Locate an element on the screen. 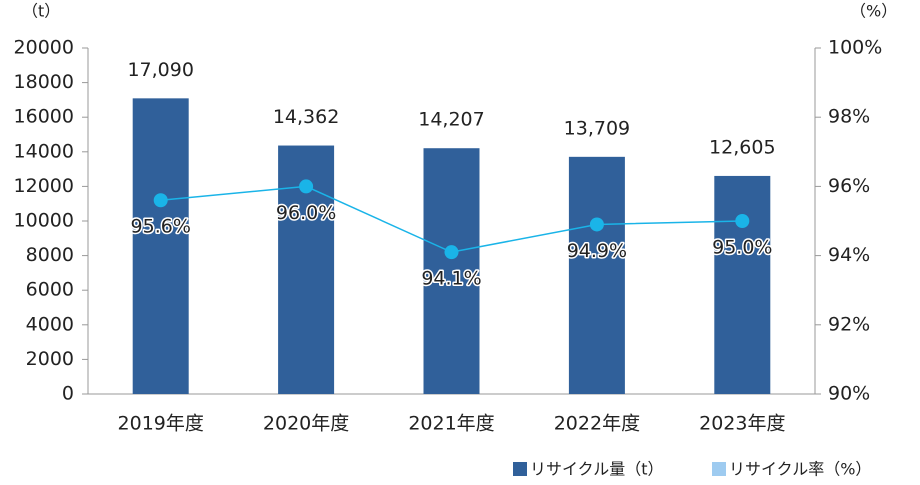 The height and width of the screenshot is (485, 920). x-tick-label: 2021年度 is located at coordinates (451, 424).